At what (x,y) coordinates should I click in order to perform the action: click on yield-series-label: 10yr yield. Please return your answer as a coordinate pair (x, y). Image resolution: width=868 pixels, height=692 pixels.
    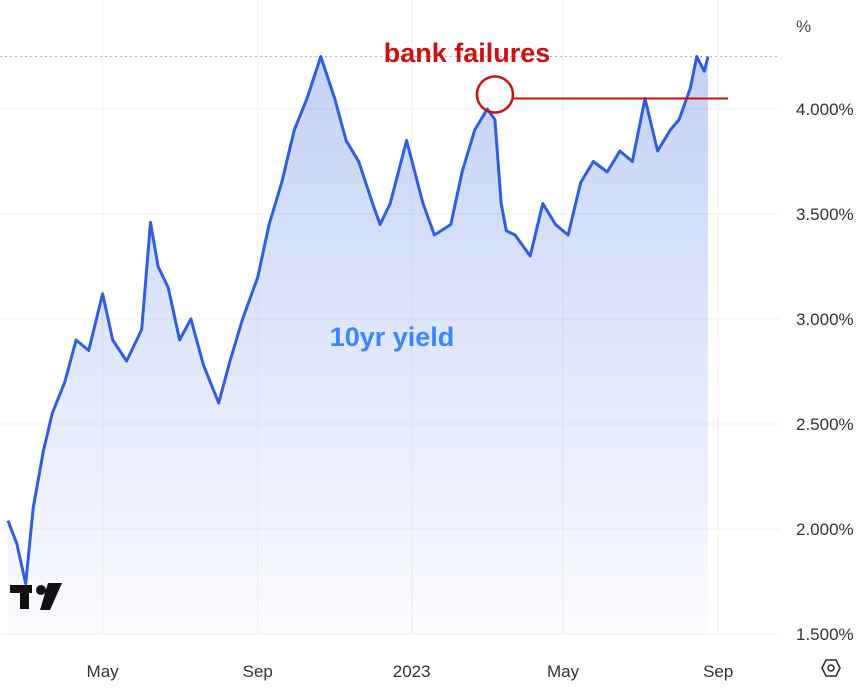
    Looking at the image, I should click on (392, 337).